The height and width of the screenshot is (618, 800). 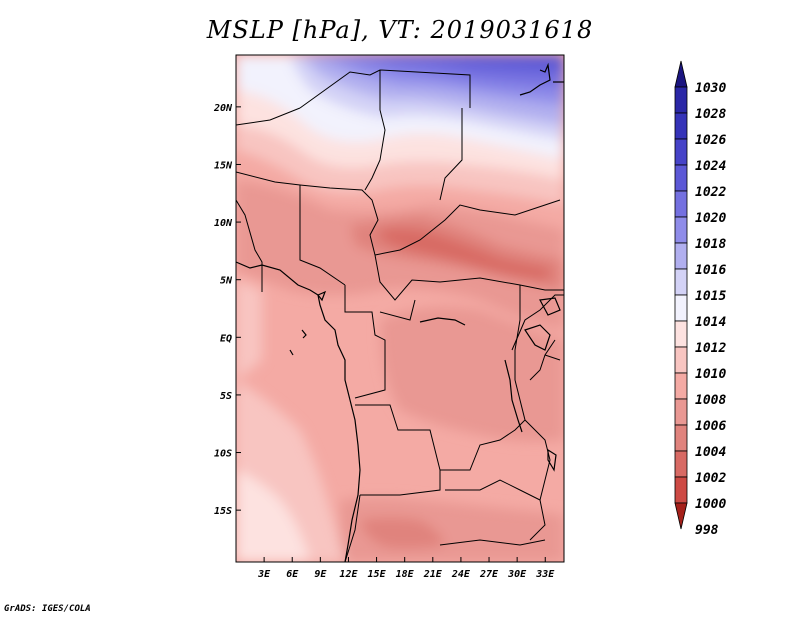 What do you see at coordinates (320, 574) in the screenshot?
I see `x-tick-label: 9E` at bounding box center [320, 574].